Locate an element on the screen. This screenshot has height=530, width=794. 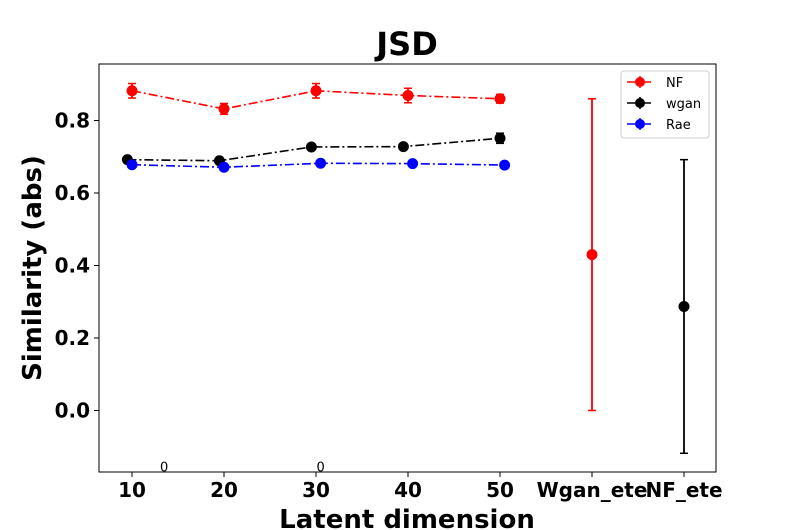
series-line is located at coordinates (314, 149).